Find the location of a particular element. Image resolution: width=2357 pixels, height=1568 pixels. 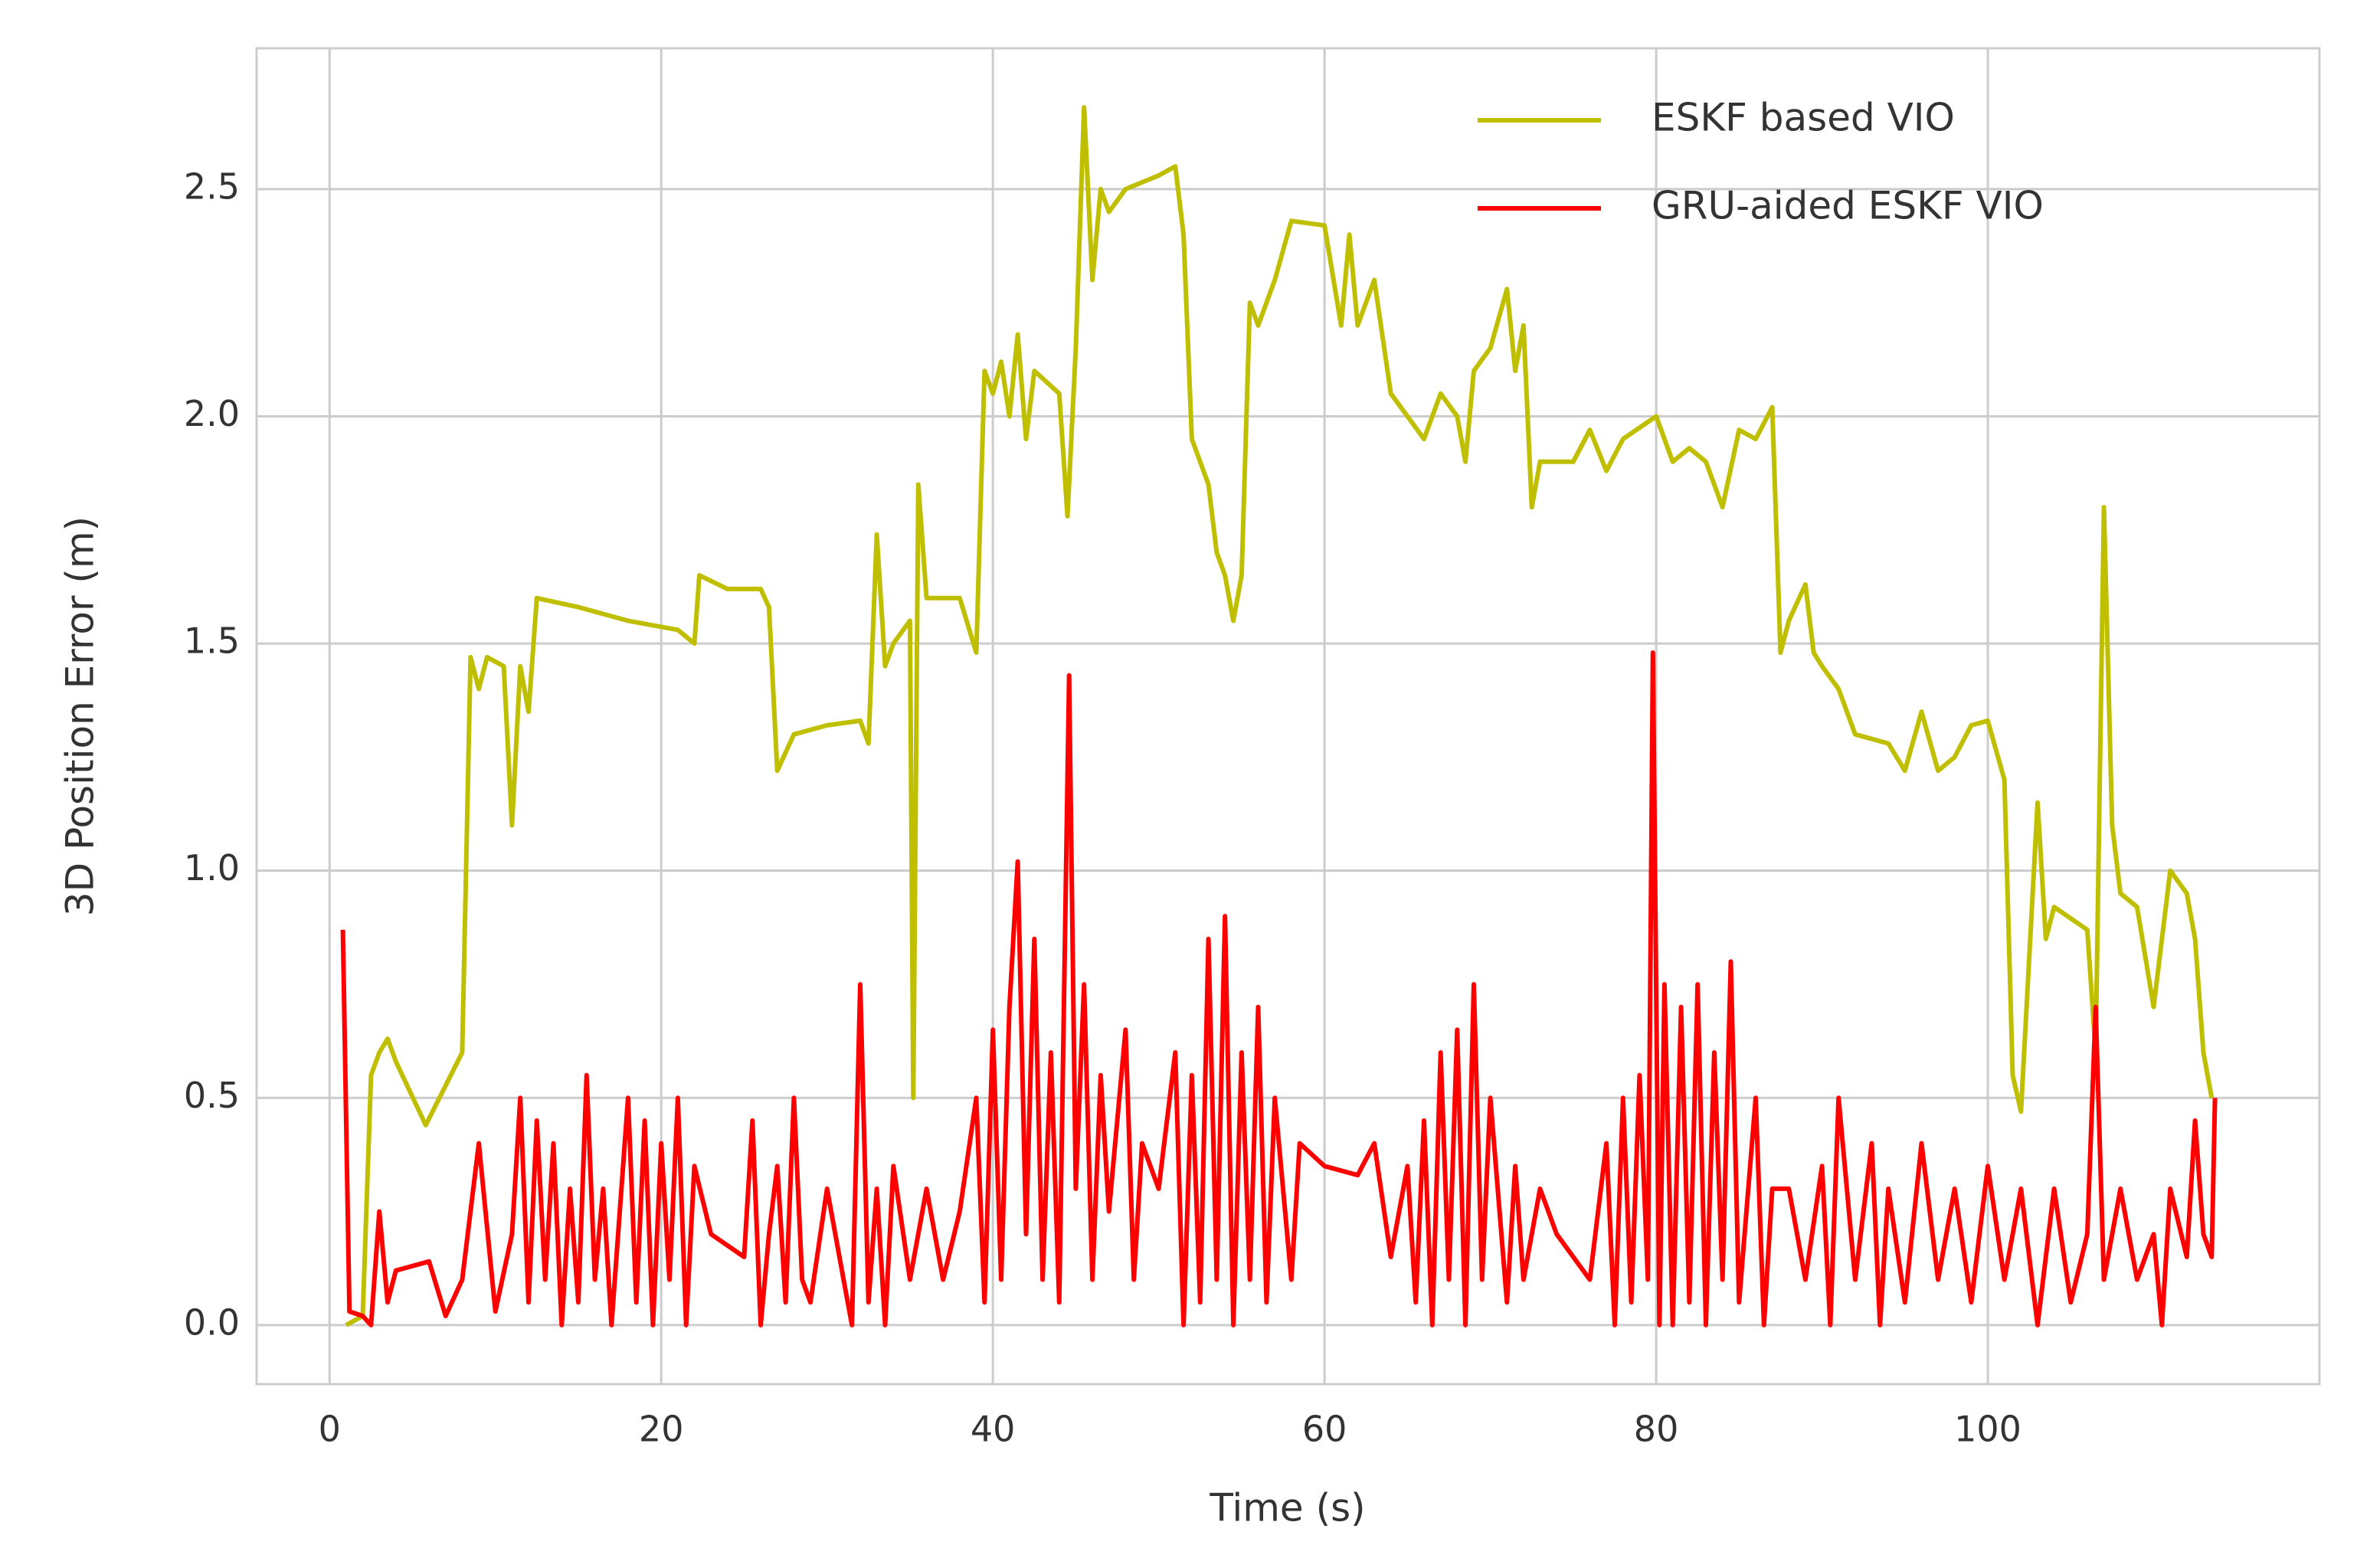

y-tick-label: 1.5 is located at coordinates (212, 641).